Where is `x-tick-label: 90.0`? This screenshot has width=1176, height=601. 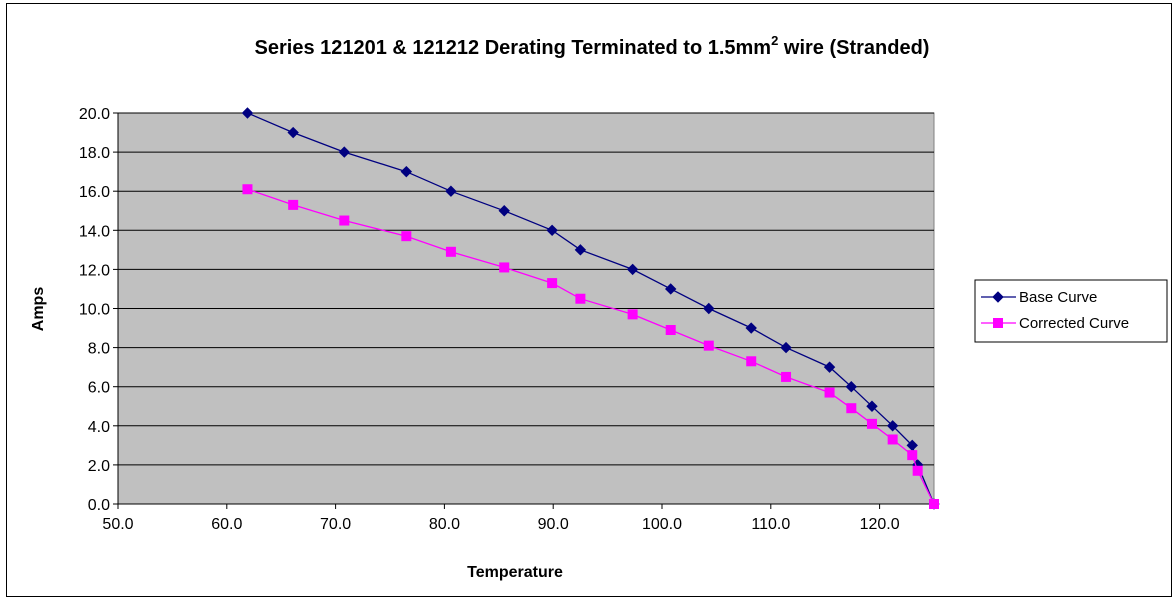
x-tick-label: 90.0 is located at coordinates (553, 524).